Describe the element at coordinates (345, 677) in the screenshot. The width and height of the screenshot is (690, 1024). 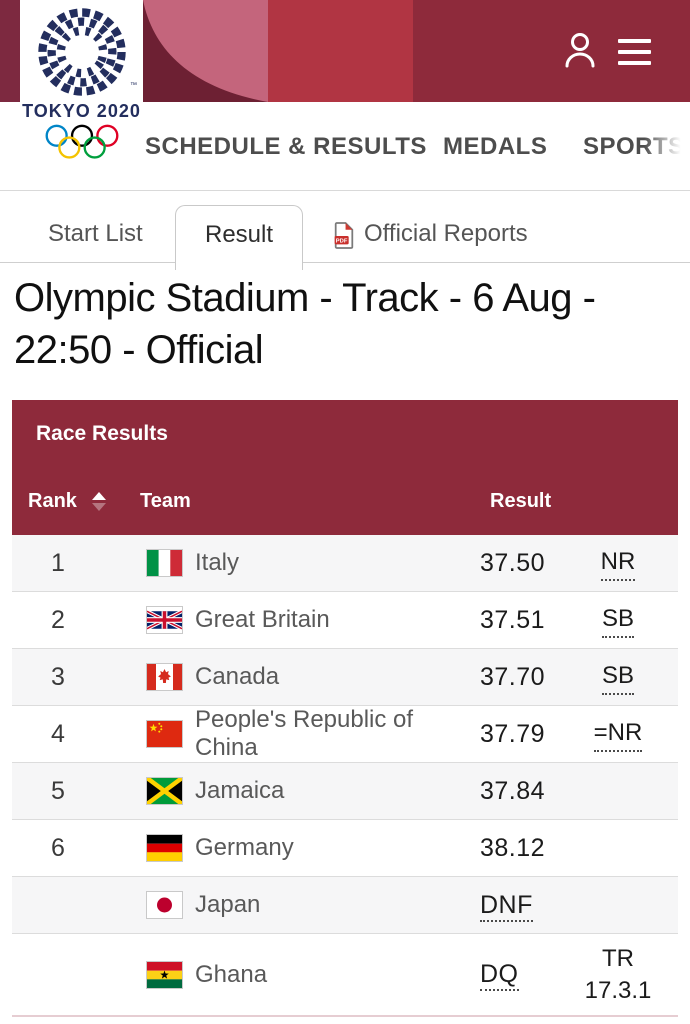
I see `table-row: 3 Canada 37.70 SB` at that location.